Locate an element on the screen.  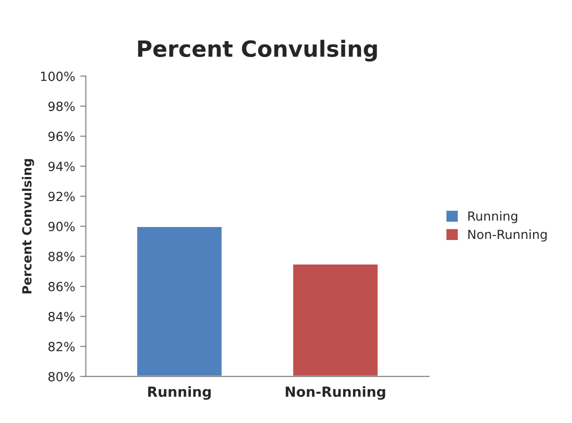
chart-title: Percent Convulsing is located at coordinates (257, 51).